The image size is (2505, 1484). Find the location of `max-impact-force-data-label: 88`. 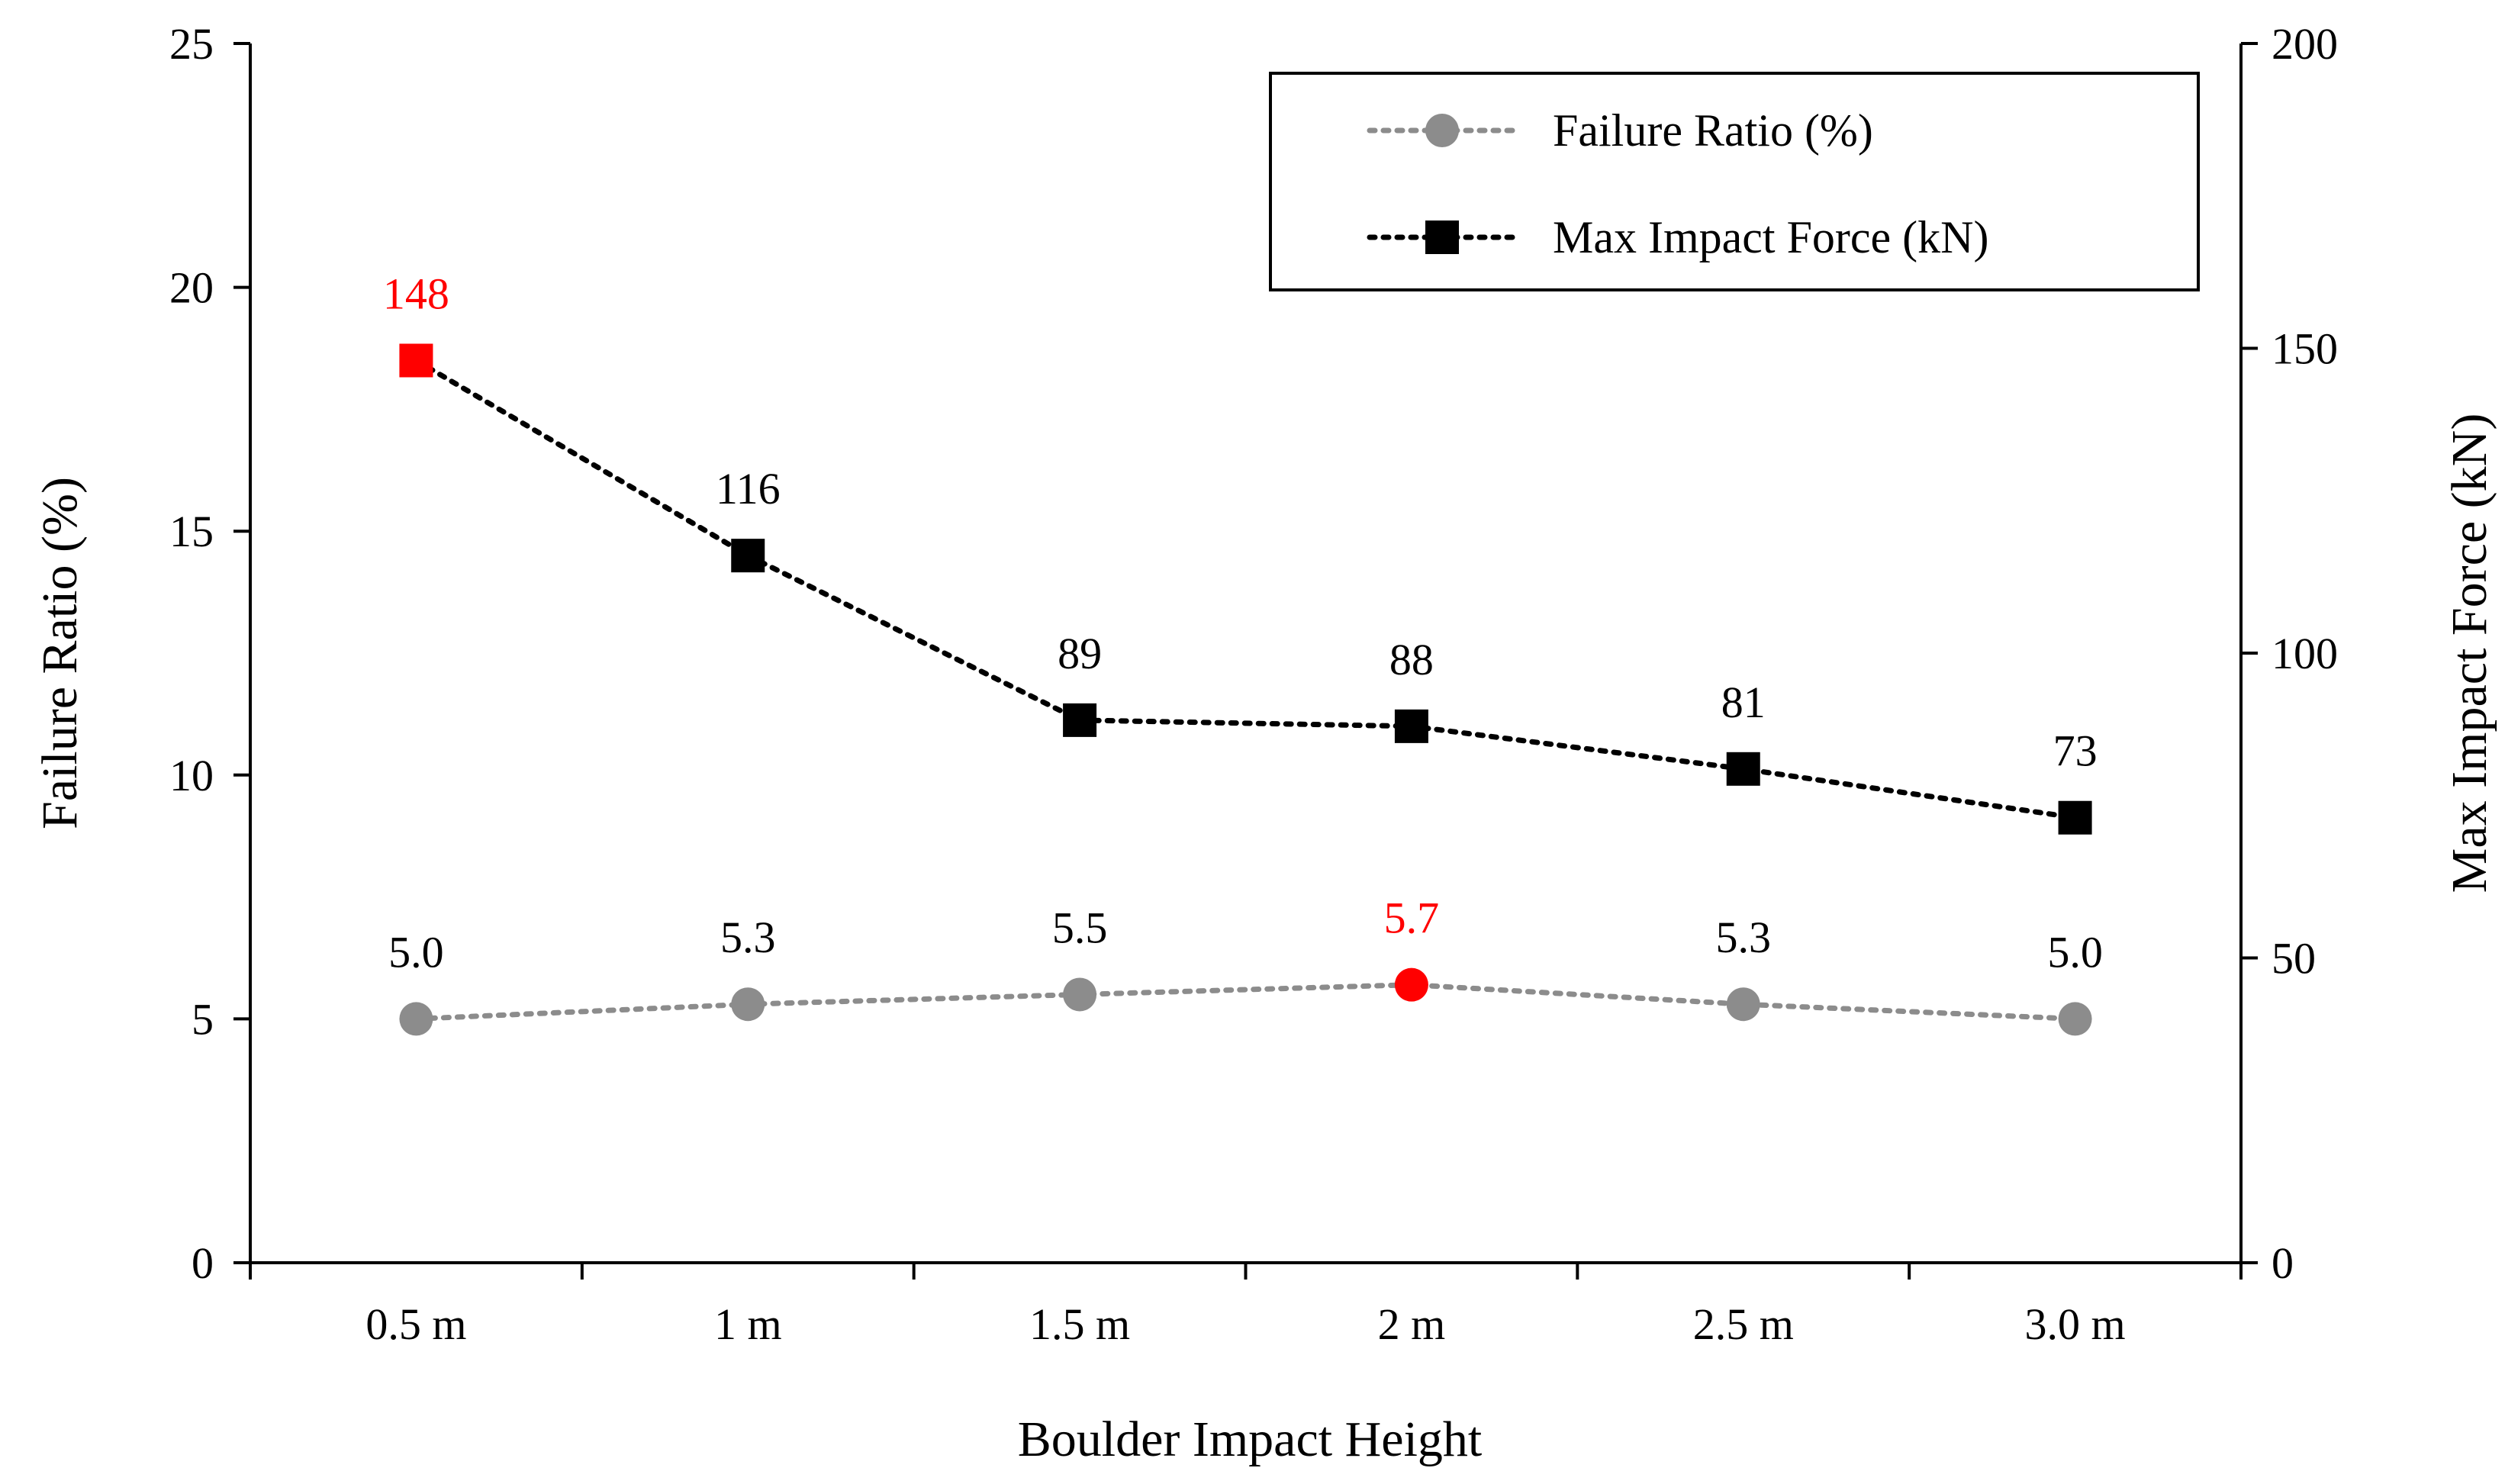

max-impact-force-data-label: 88 is located at coordinates (1411, 659).